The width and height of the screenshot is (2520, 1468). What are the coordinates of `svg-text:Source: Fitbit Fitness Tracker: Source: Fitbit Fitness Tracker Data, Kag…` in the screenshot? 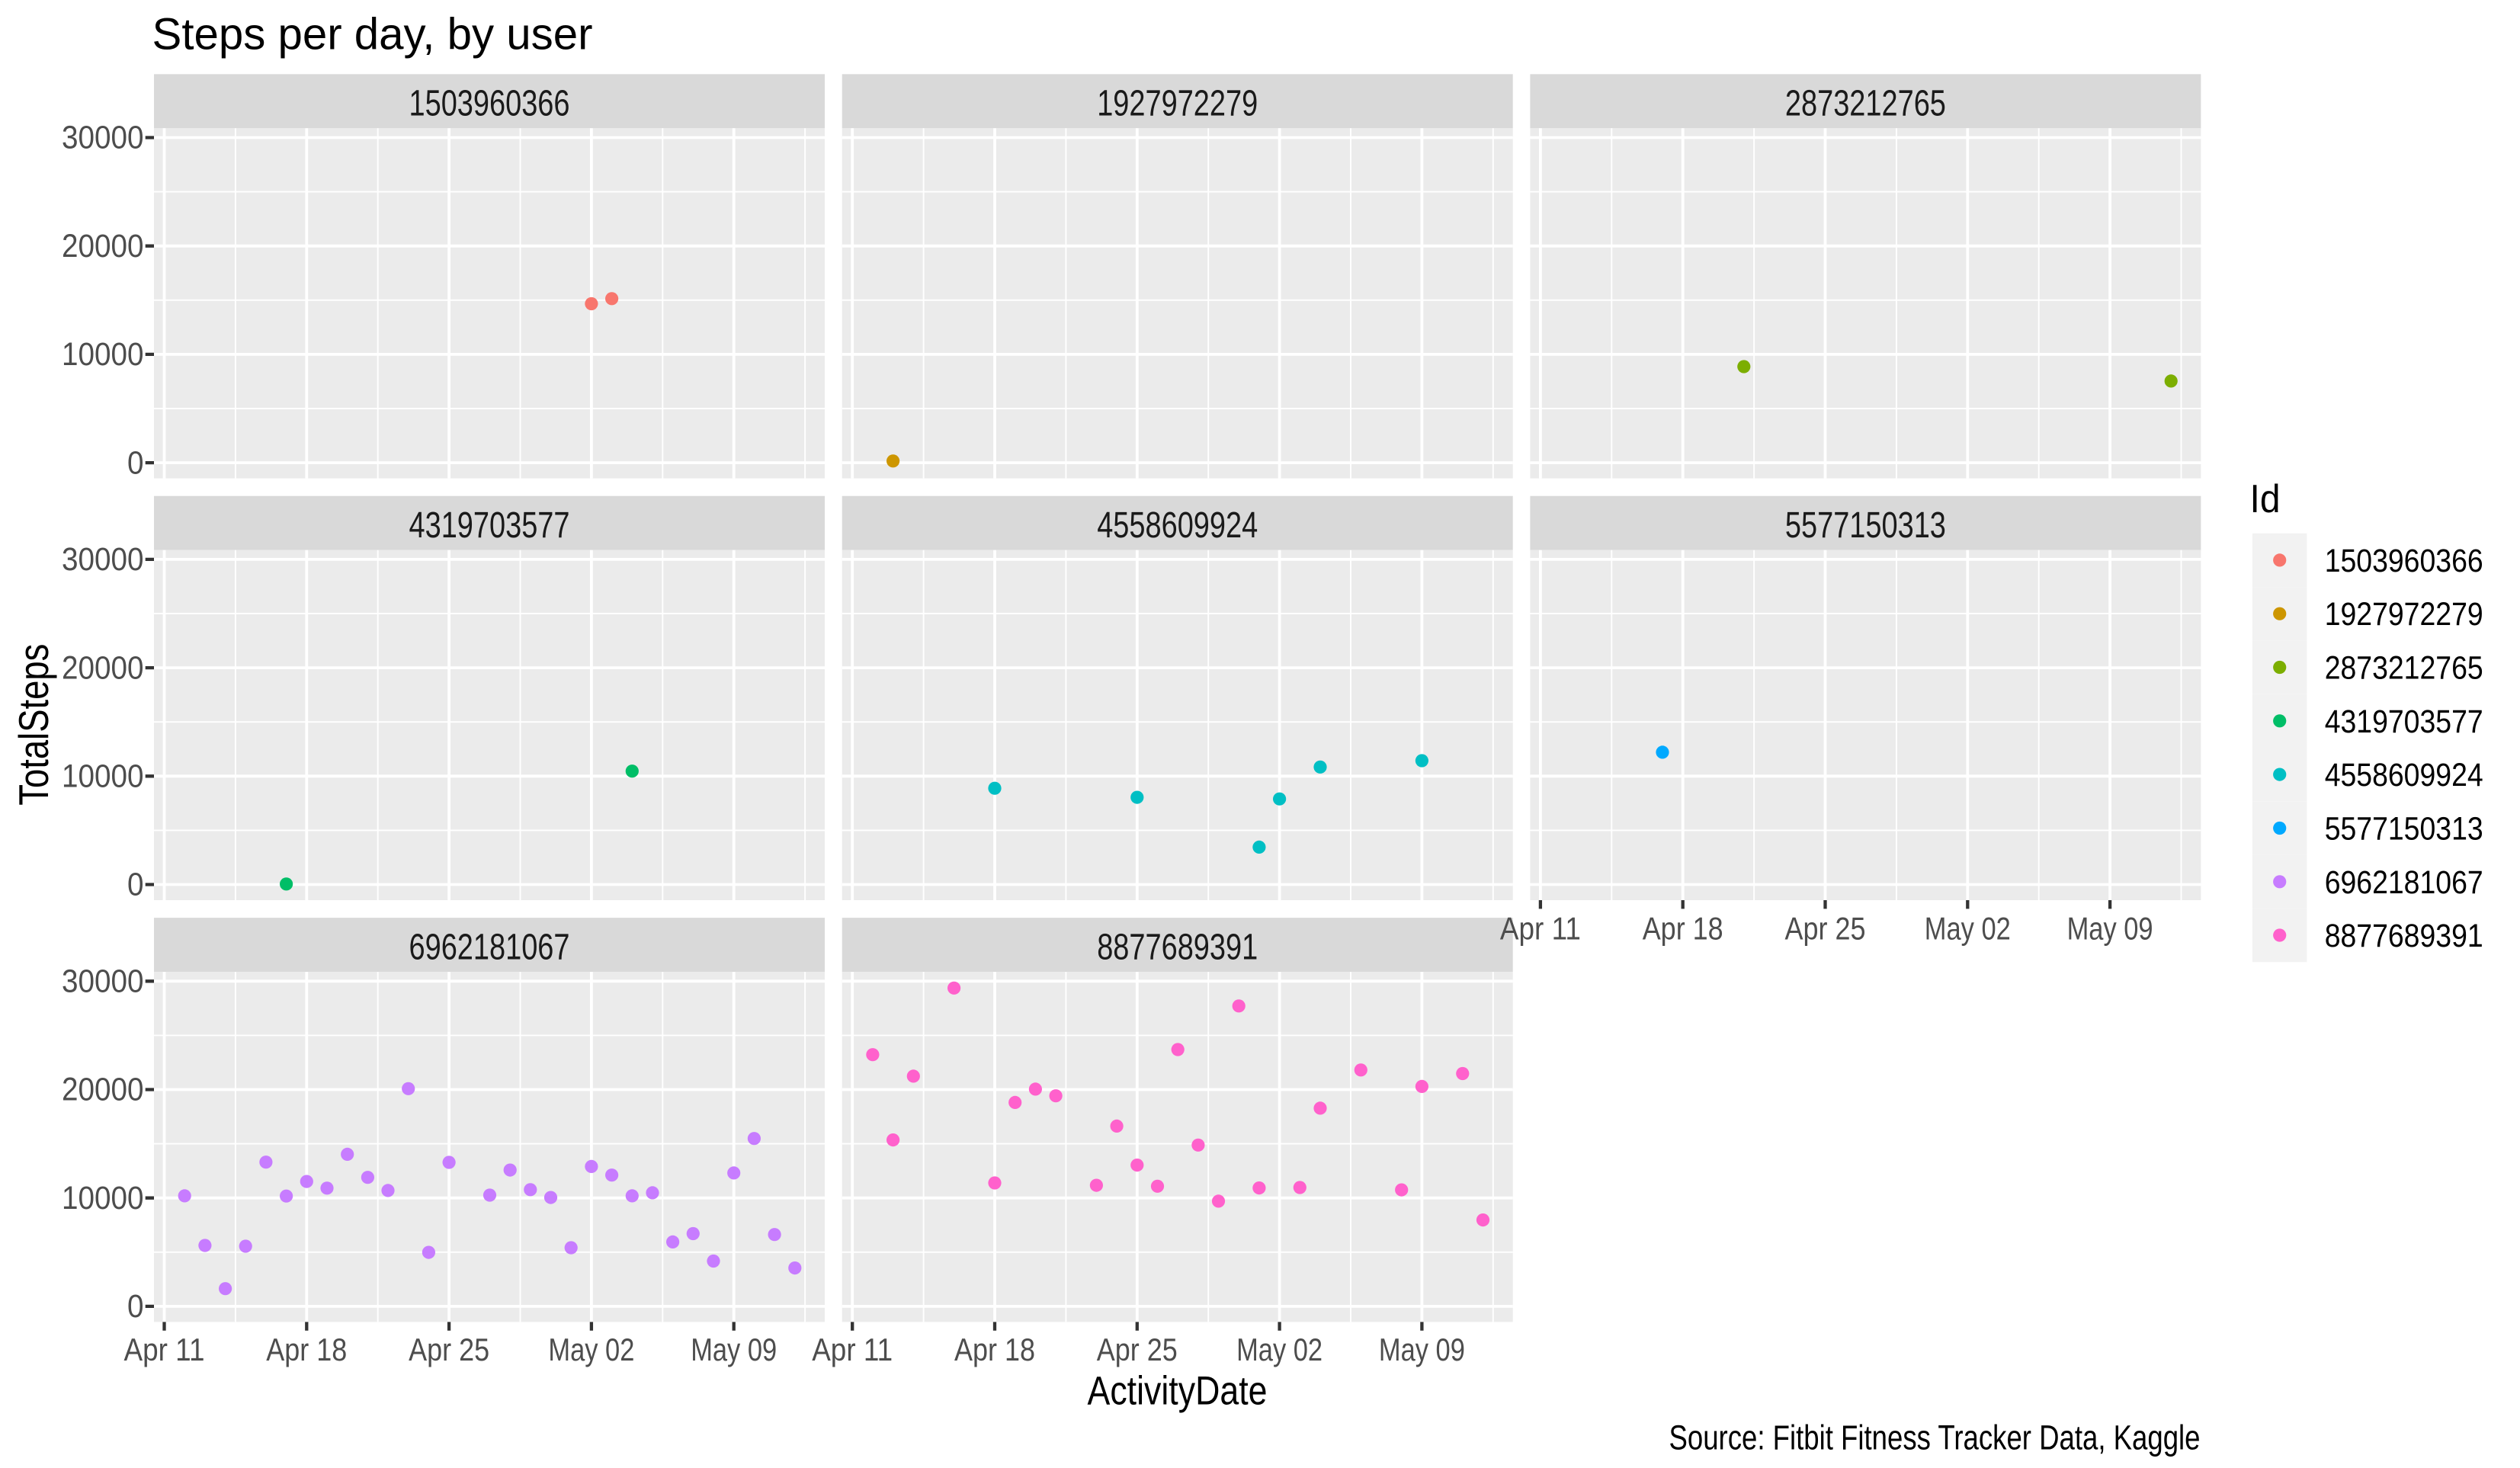 It's located at (1935, 1437).